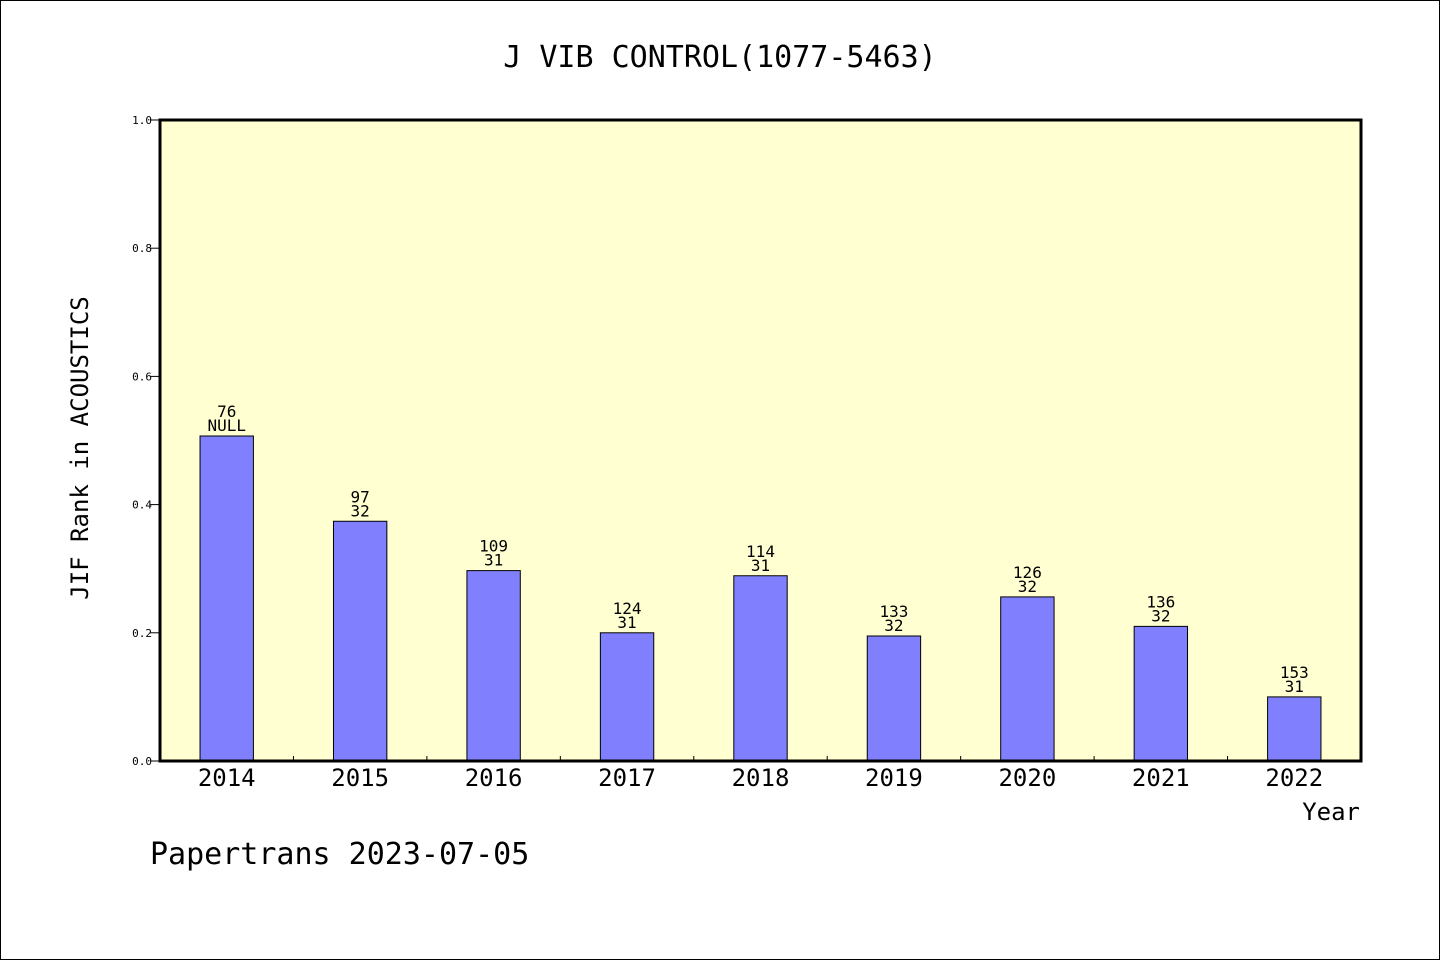 Image resolution: width=1440 pixels, height=960 pixels. What do you see at coordinates (627, 778) in the screenshot?
I see `x-tick-label: 2017` at bounding box center [627, 778].